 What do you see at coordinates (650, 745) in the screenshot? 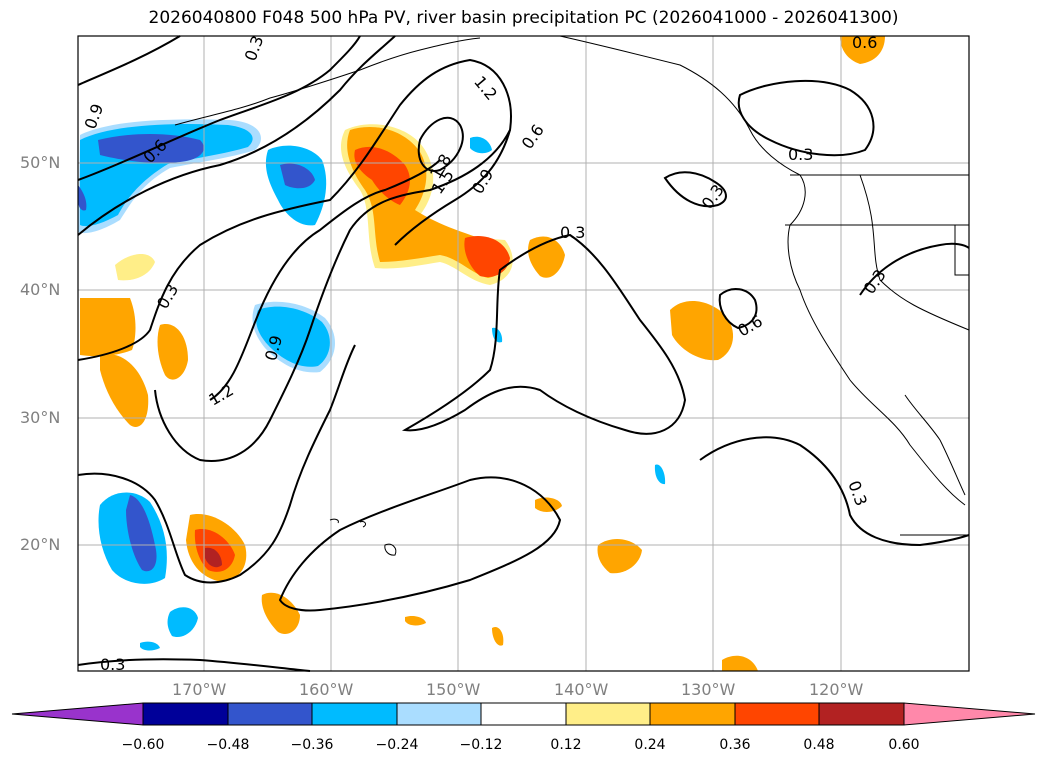
I see `colorbar-tick: 0.24` at bounding box center [650, 745].